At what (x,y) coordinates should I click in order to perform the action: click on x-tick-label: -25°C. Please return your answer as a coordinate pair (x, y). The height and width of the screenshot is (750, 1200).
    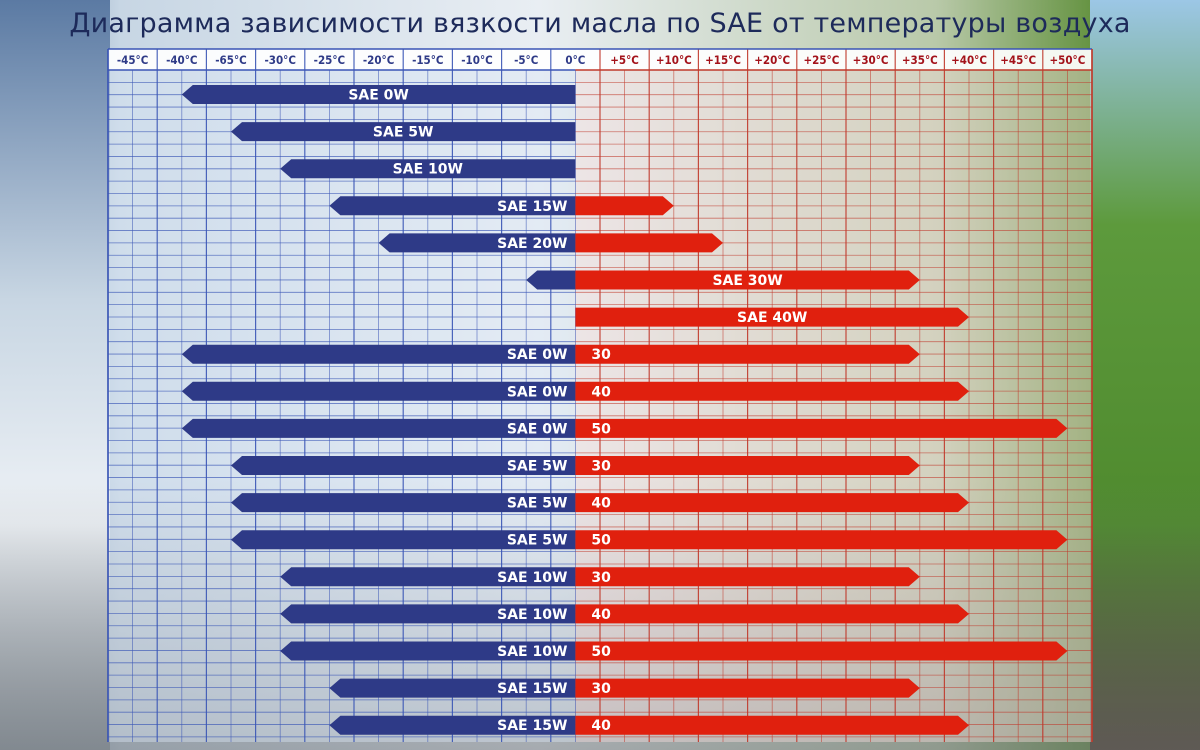
    Looking at the image, I should click on (329, 60).